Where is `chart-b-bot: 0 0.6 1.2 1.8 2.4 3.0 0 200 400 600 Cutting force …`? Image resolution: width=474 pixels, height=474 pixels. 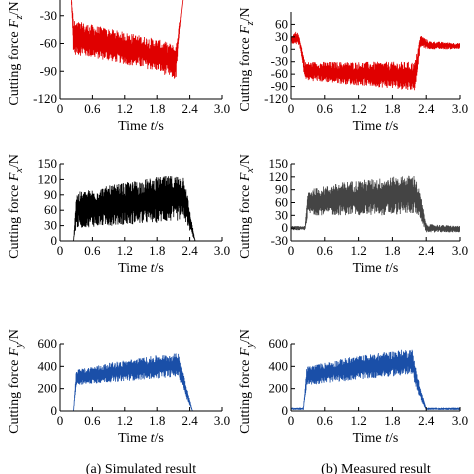 chart-b-bot: 0 0.6 1.2 1.8 2.4 3.0 0 200 400 600 Cutting force … is located at coordinates (353, 387).